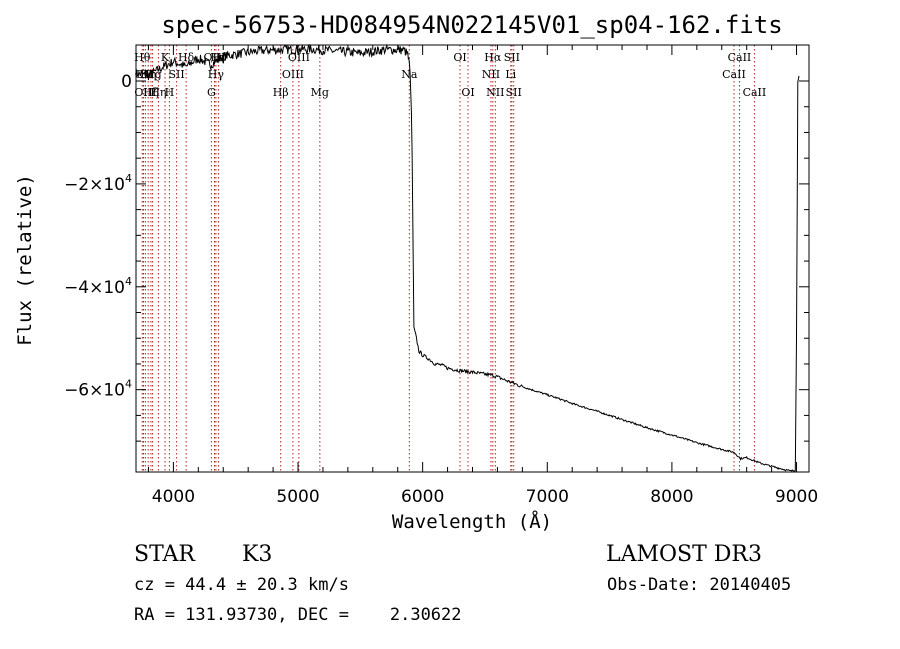 This screenshot has height=649, width=900. What do you see at coordinates (514, 92) in the screenshot?
I see `line-label-27: SII` at bounding box center [514, 92].